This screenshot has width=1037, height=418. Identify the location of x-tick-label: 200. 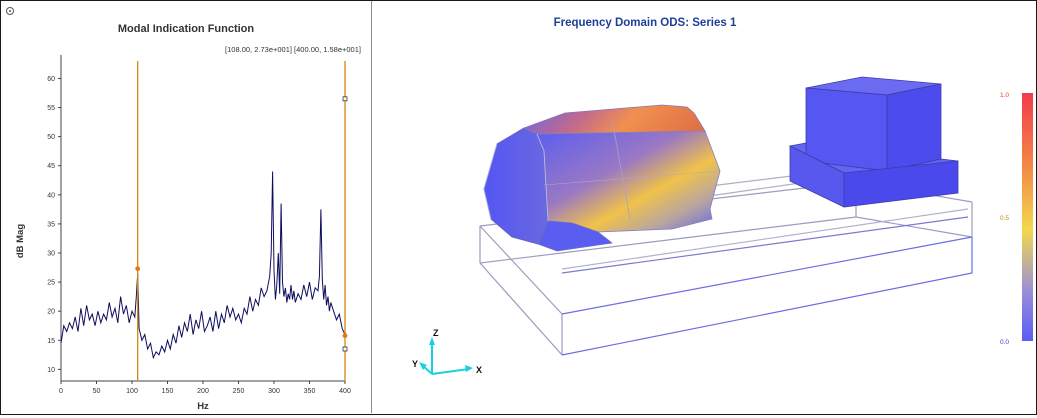
(203, 391).